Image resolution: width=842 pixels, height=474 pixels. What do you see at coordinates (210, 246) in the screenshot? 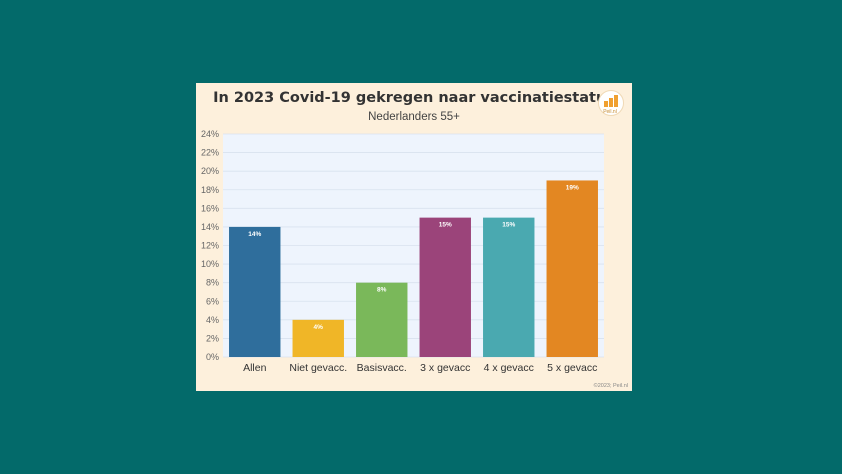
I see `y-tick-label: 12%` at bounding box center [210, 246].